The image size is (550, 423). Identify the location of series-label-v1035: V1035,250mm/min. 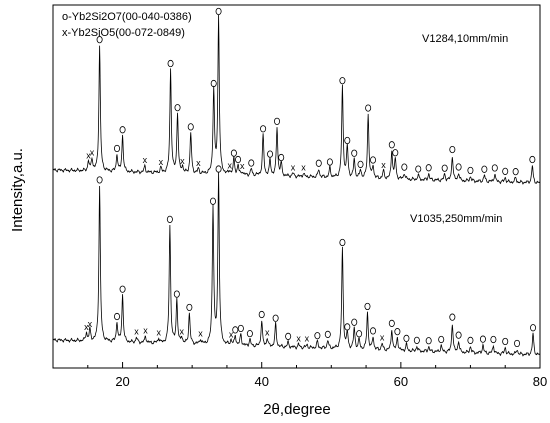
(456, 219).